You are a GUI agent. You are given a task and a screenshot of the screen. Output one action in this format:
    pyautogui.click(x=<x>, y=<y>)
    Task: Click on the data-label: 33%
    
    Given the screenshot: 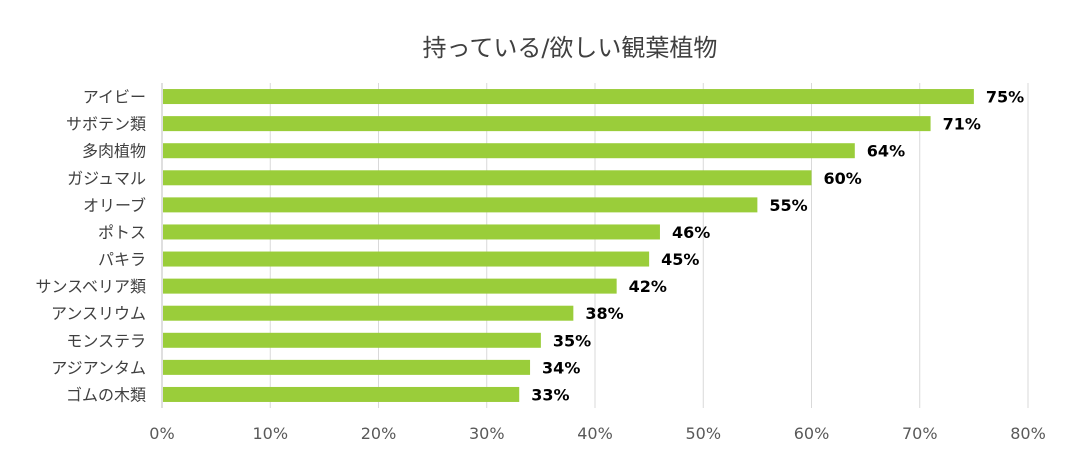 What is the action you would take?
    pyautogui.click(x=550, y=394)
    